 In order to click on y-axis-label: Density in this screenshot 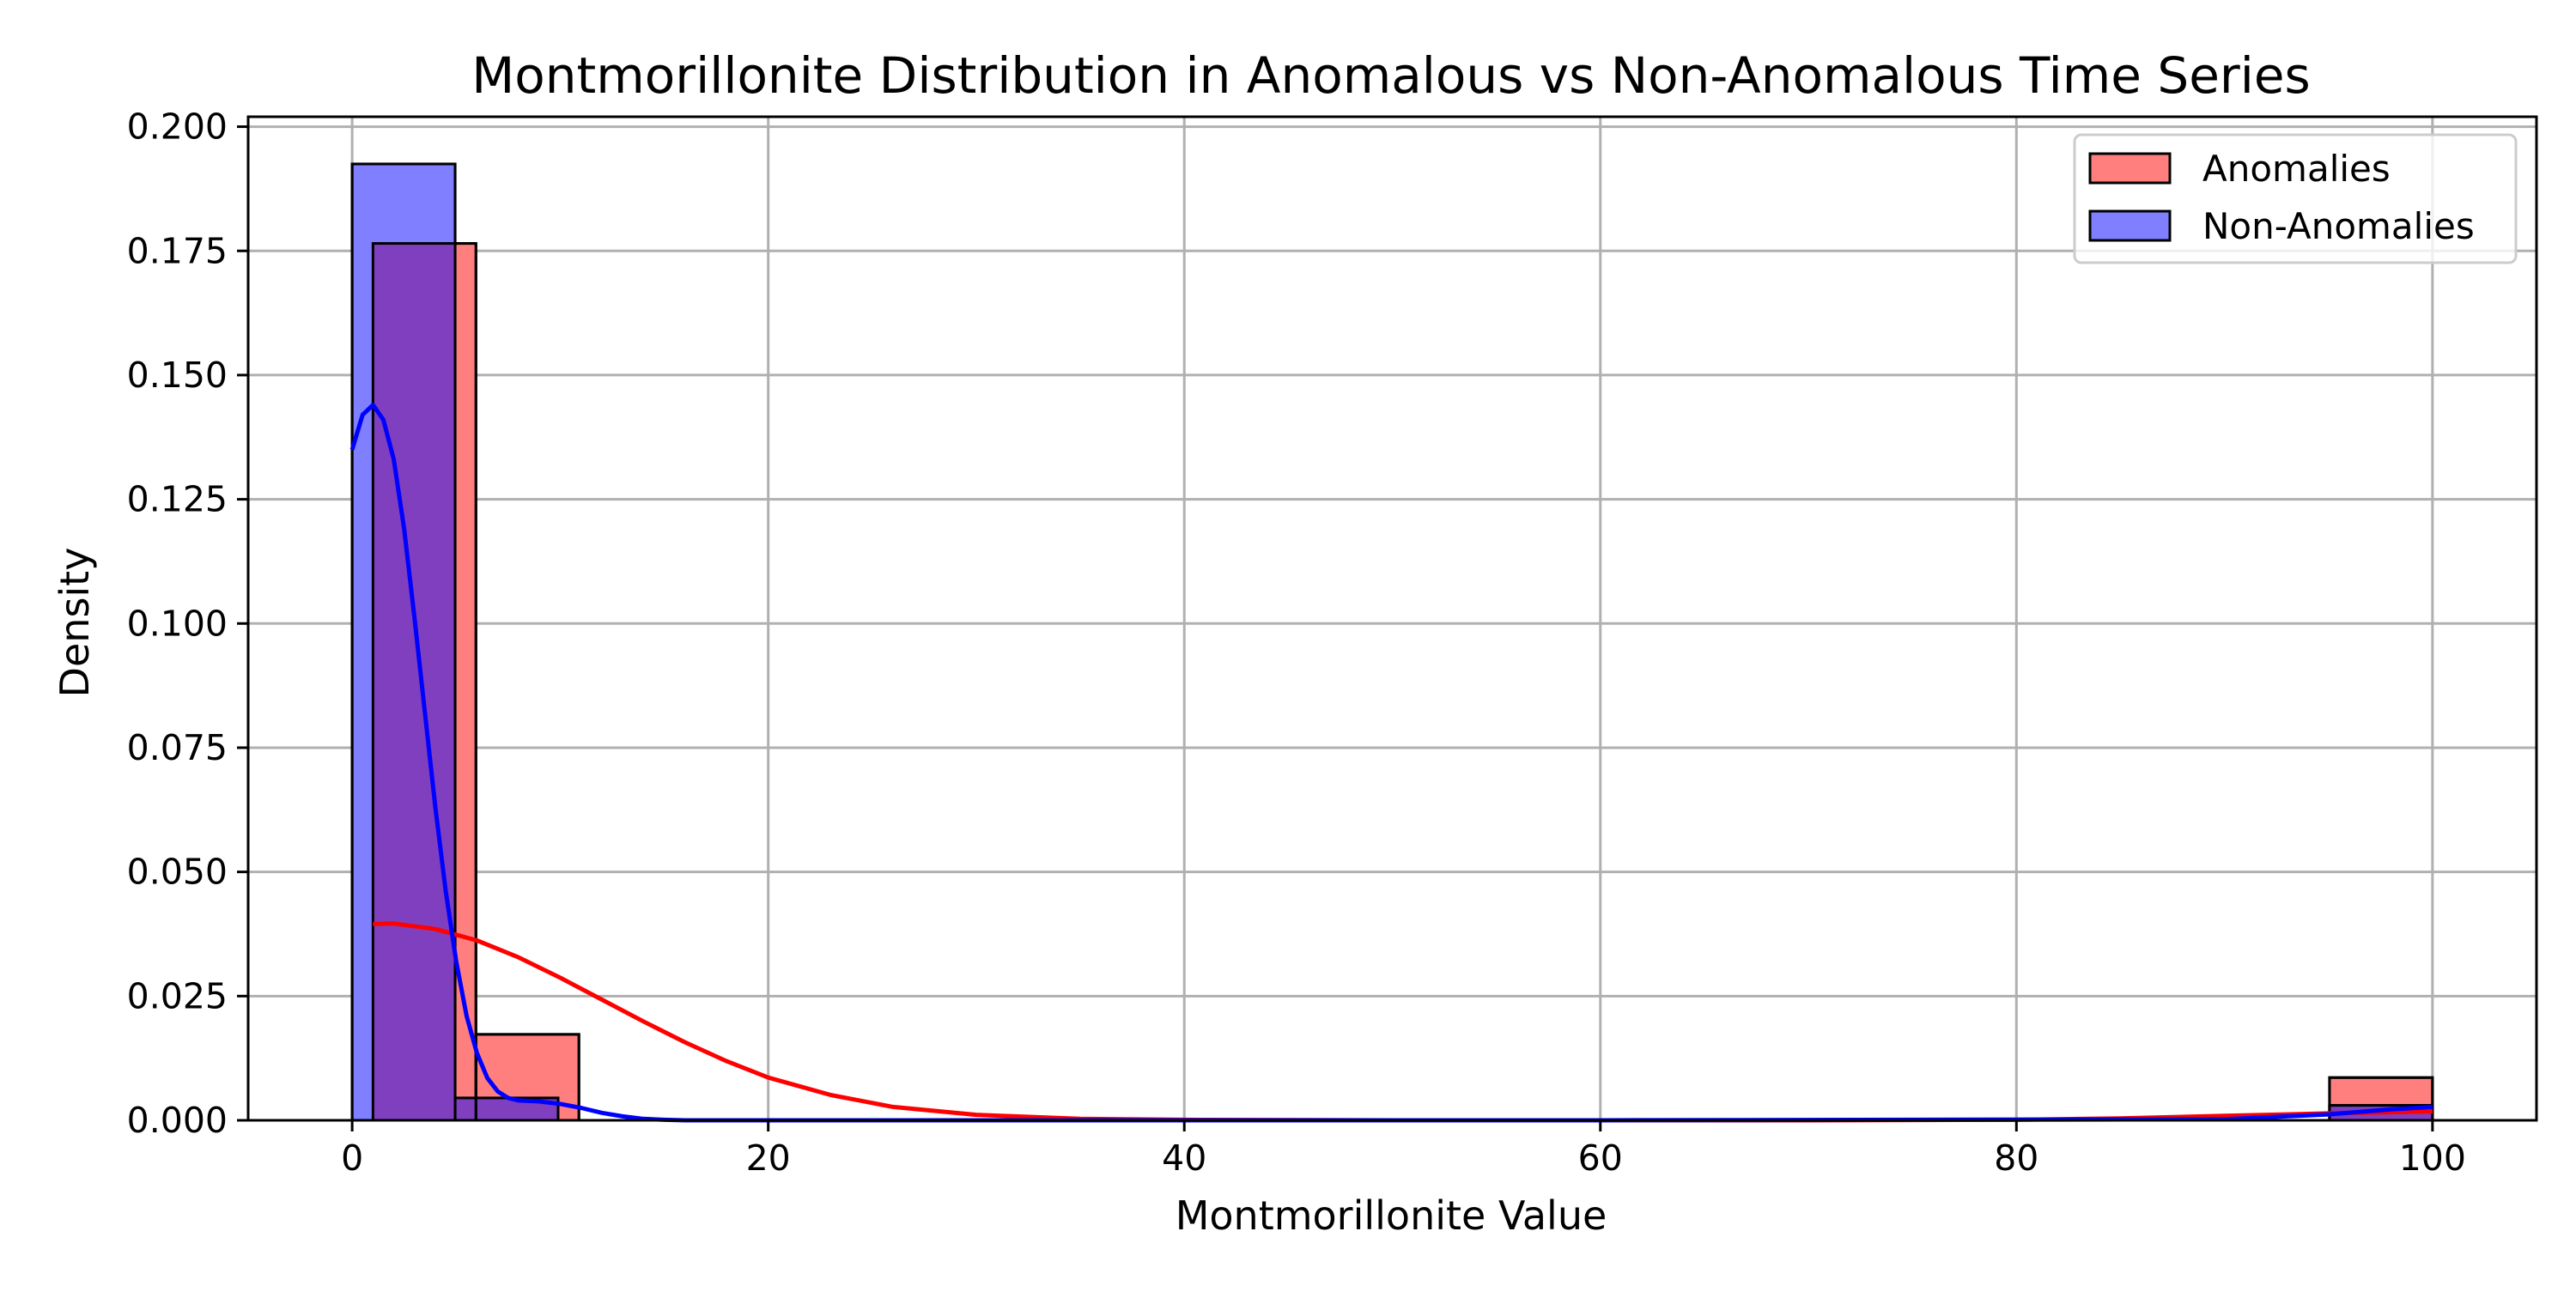, I will do `click(75, 623)`.